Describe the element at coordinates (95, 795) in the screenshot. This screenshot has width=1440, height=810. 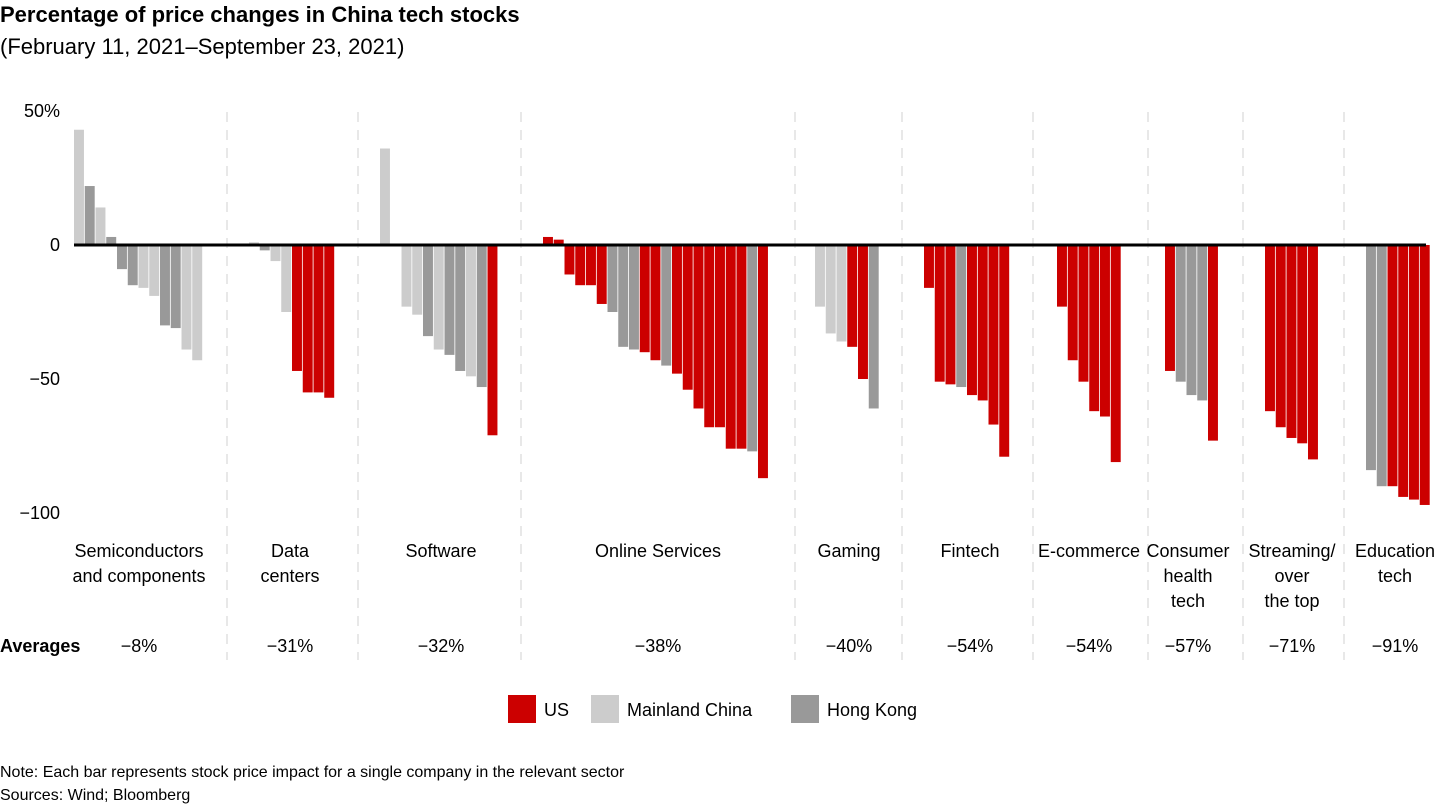
I see `chart-sources: Sources: Wind; Bloomberg` at that location.